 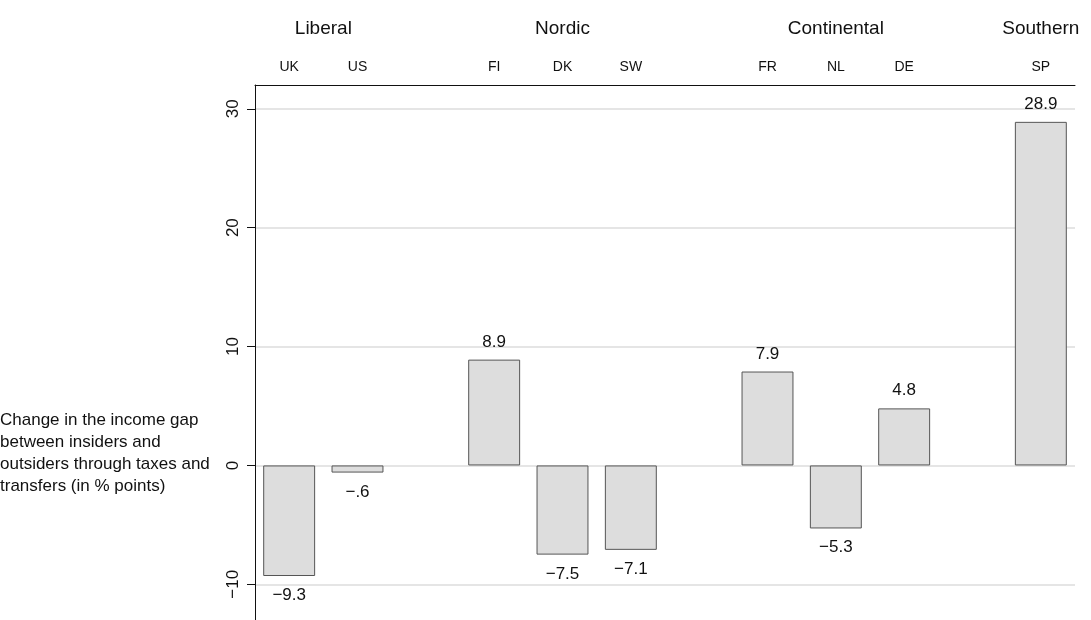 I want to click on y-tick-label: 30, so click(x=232, y=109).